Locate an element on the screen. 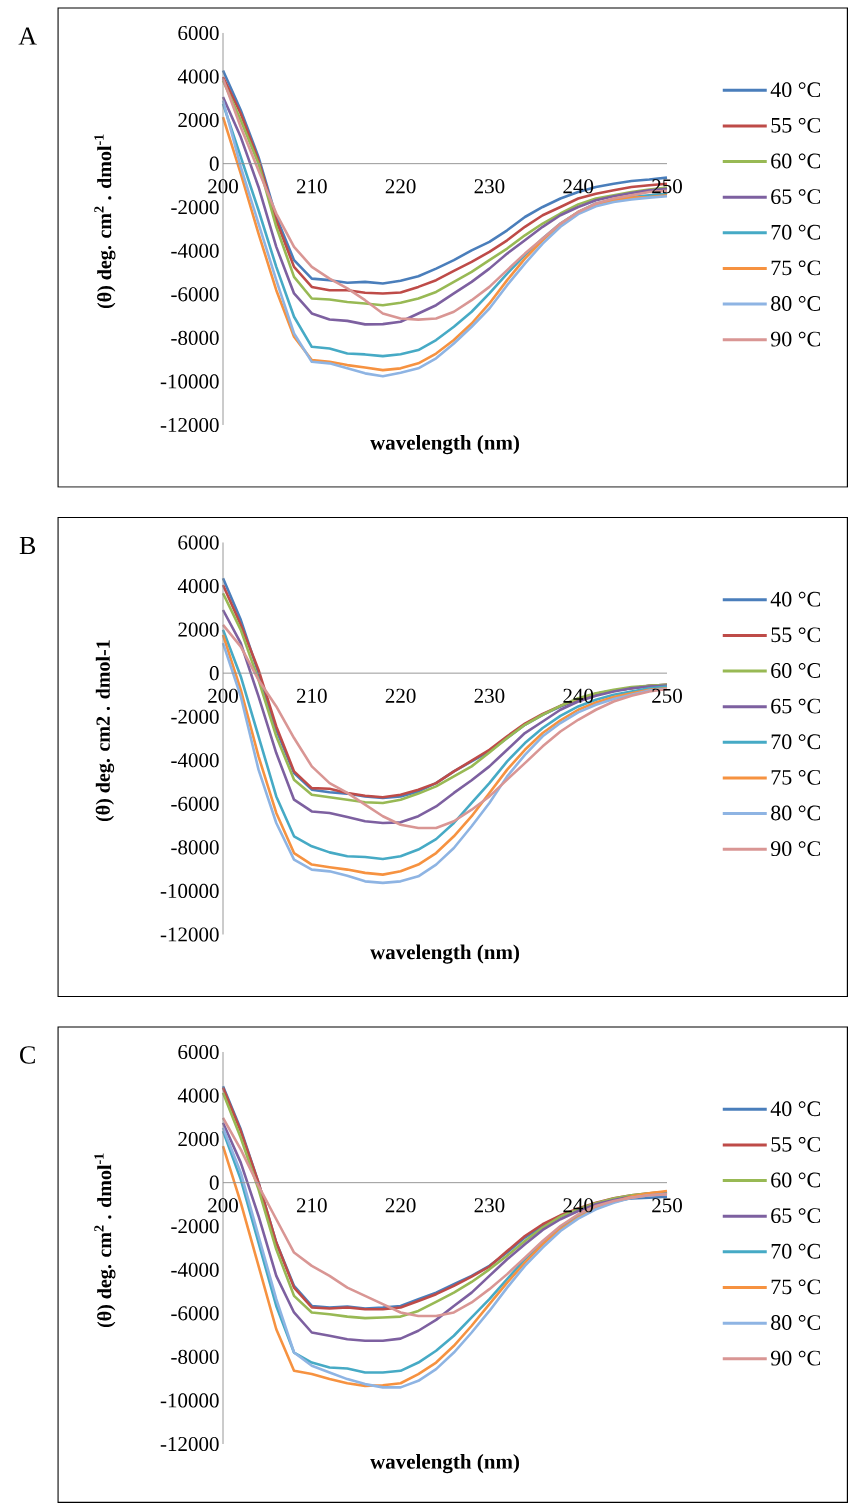  chart-title: A is located at coordinates (27, 36).